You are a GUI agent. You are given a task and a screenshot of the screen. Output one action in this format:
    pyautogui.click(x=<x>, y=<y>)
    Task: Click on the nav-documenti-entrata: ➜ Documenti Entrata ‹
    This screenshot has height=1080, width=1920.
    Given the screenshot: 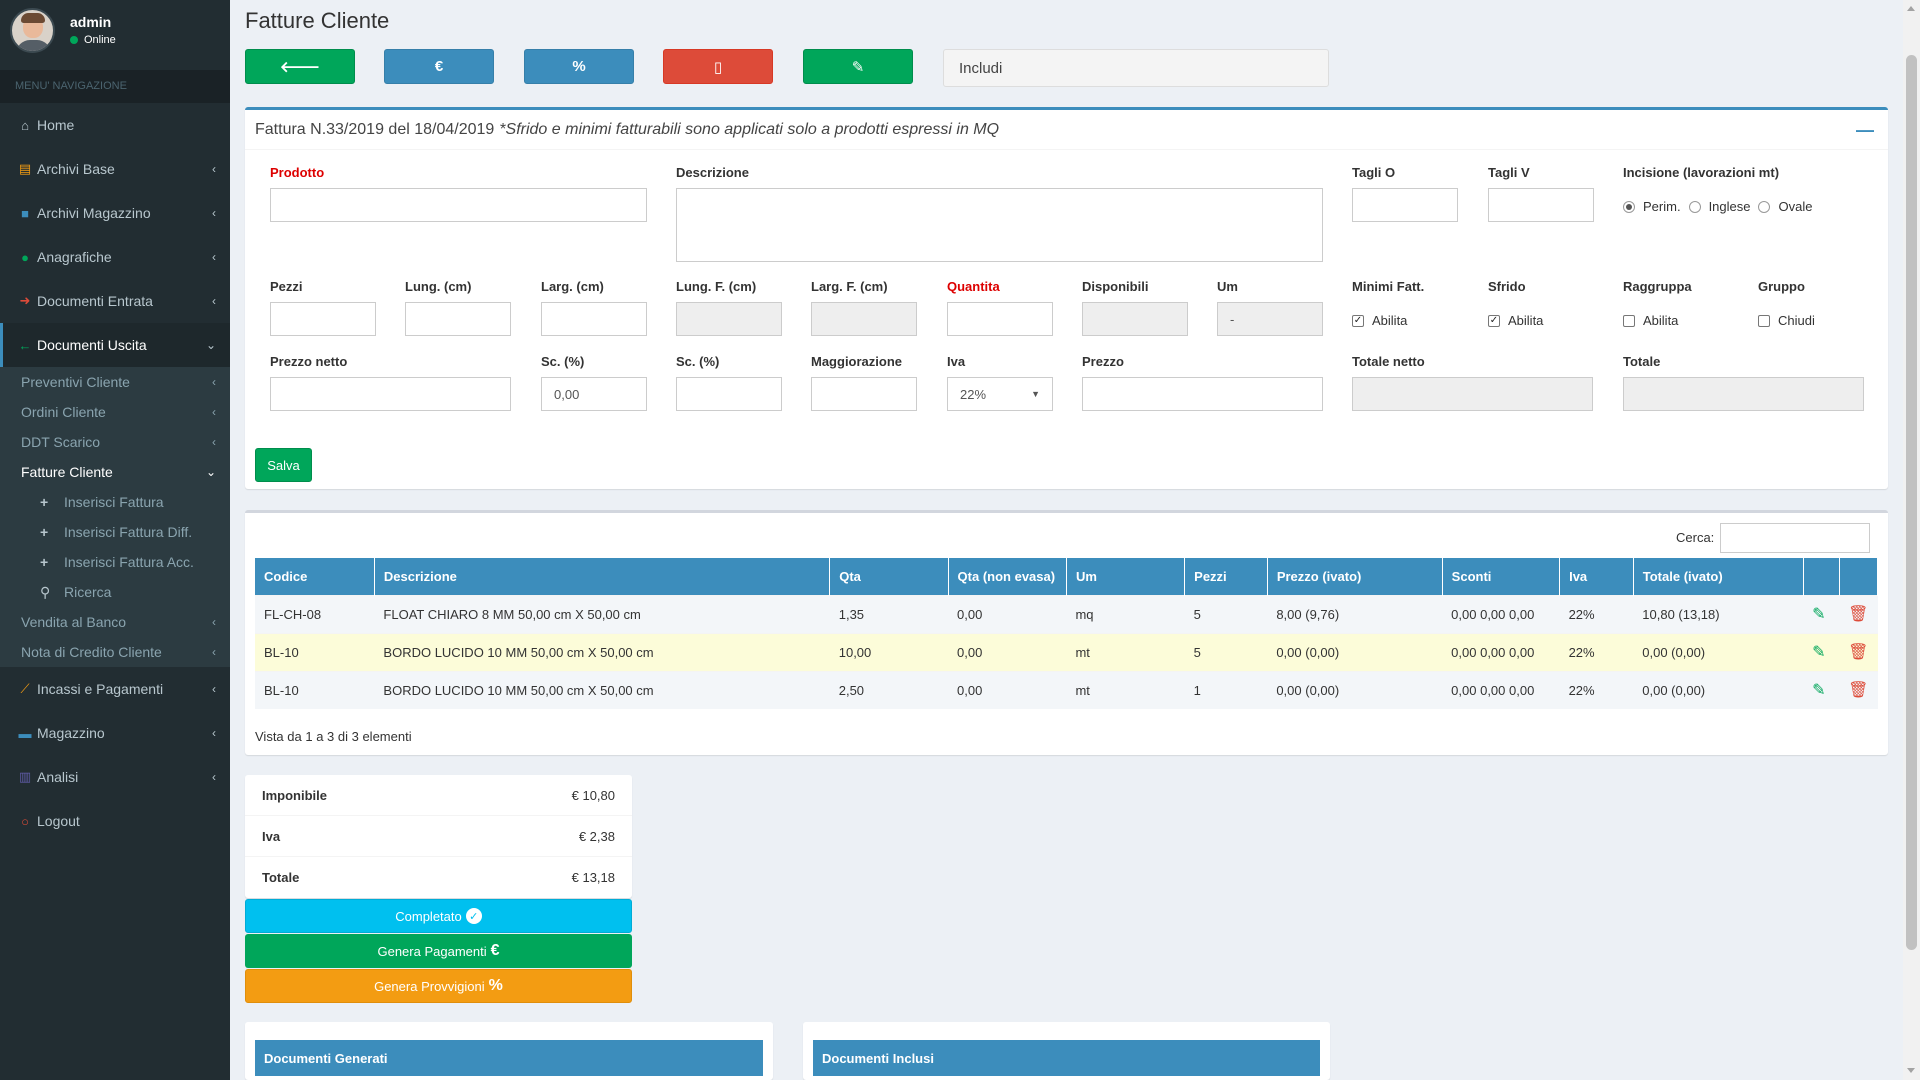 What is the action you would take?
    pyautogui.click(x=115, y=301)
    